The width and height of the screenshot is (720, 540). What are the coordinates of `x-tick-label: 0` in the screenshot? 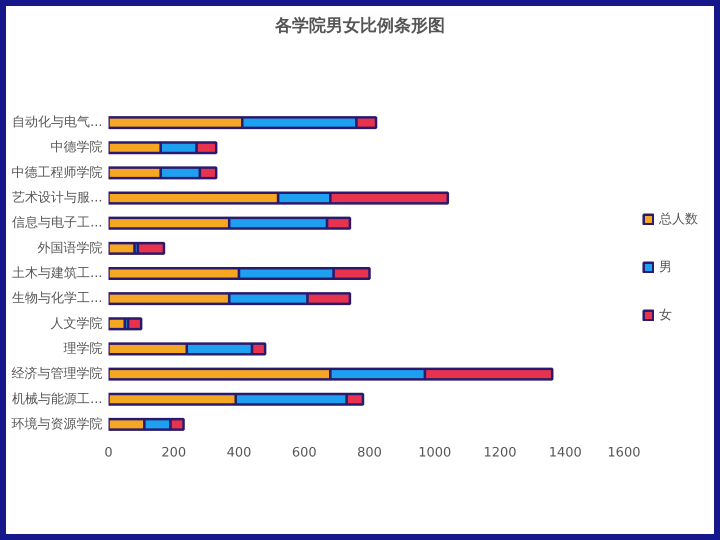 It's located at (108, 453).